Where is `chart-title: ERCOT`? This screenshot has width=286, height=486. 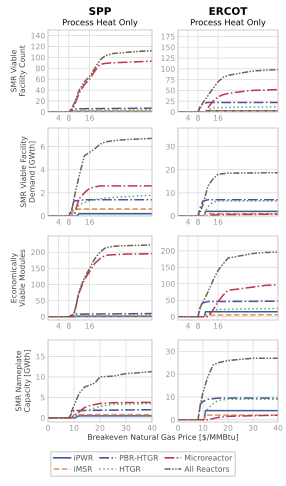
chart-title: ERCOT is located at coordinates (229, 11).